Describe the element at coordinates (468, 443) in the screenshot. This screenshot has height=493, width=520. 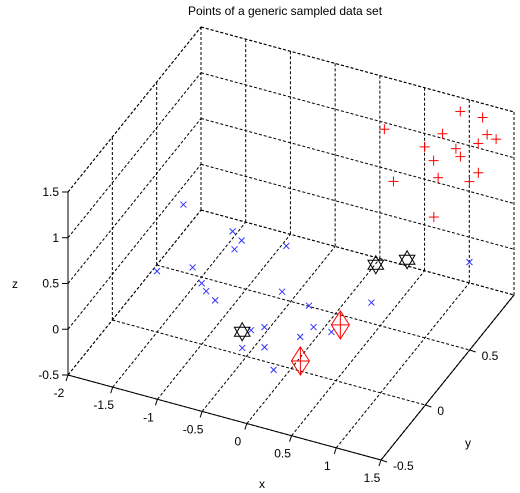
I see `y-axis-label: y` at that location.